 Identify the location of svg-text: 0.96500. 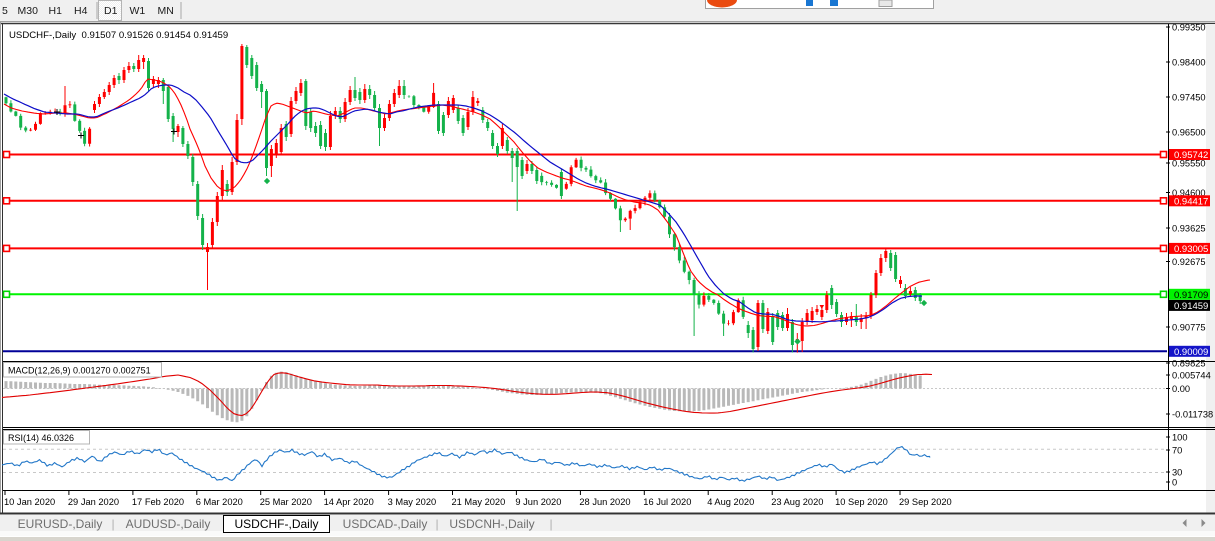
(1189, 133).